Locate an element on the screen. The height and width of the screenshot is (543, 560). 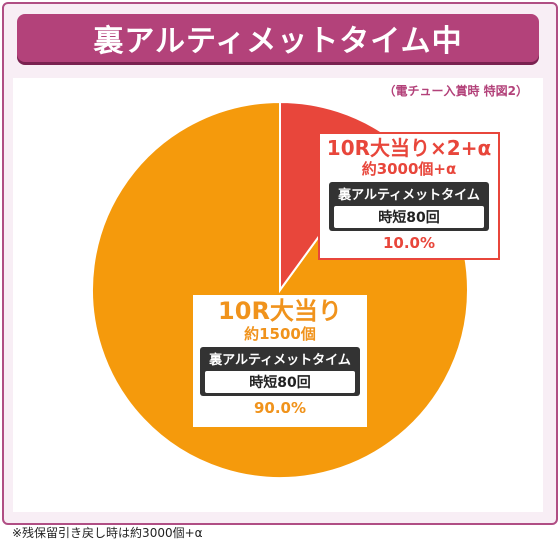
slice-label-payout: 約3000個+α is located at coordinates (409, 169).